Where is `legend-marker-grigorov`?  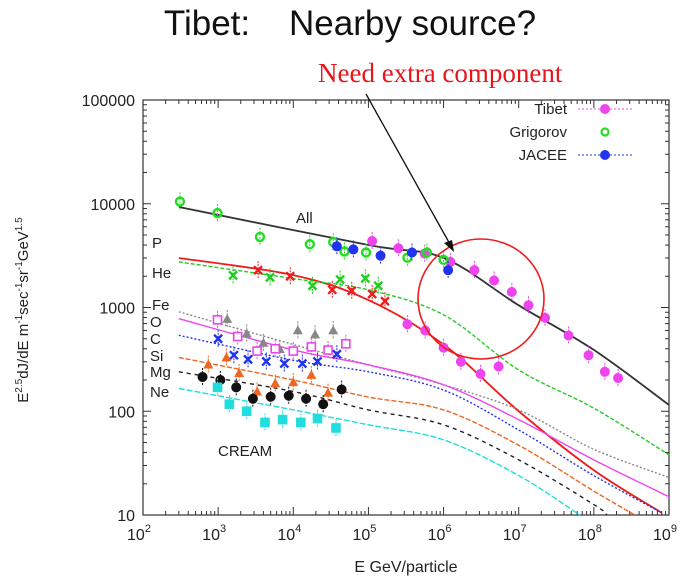 legend-marker-grigorov is located at coordinates (605, 132).